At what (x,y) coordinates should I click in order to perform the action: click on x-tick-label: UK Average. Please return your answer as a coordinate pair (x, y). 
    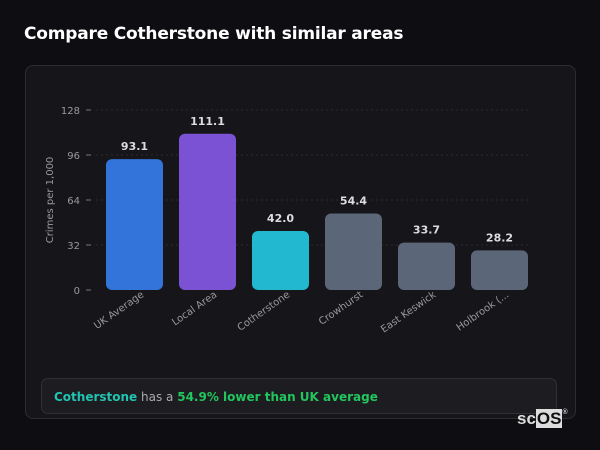
    Looking at the image, I should click on (119, 310).